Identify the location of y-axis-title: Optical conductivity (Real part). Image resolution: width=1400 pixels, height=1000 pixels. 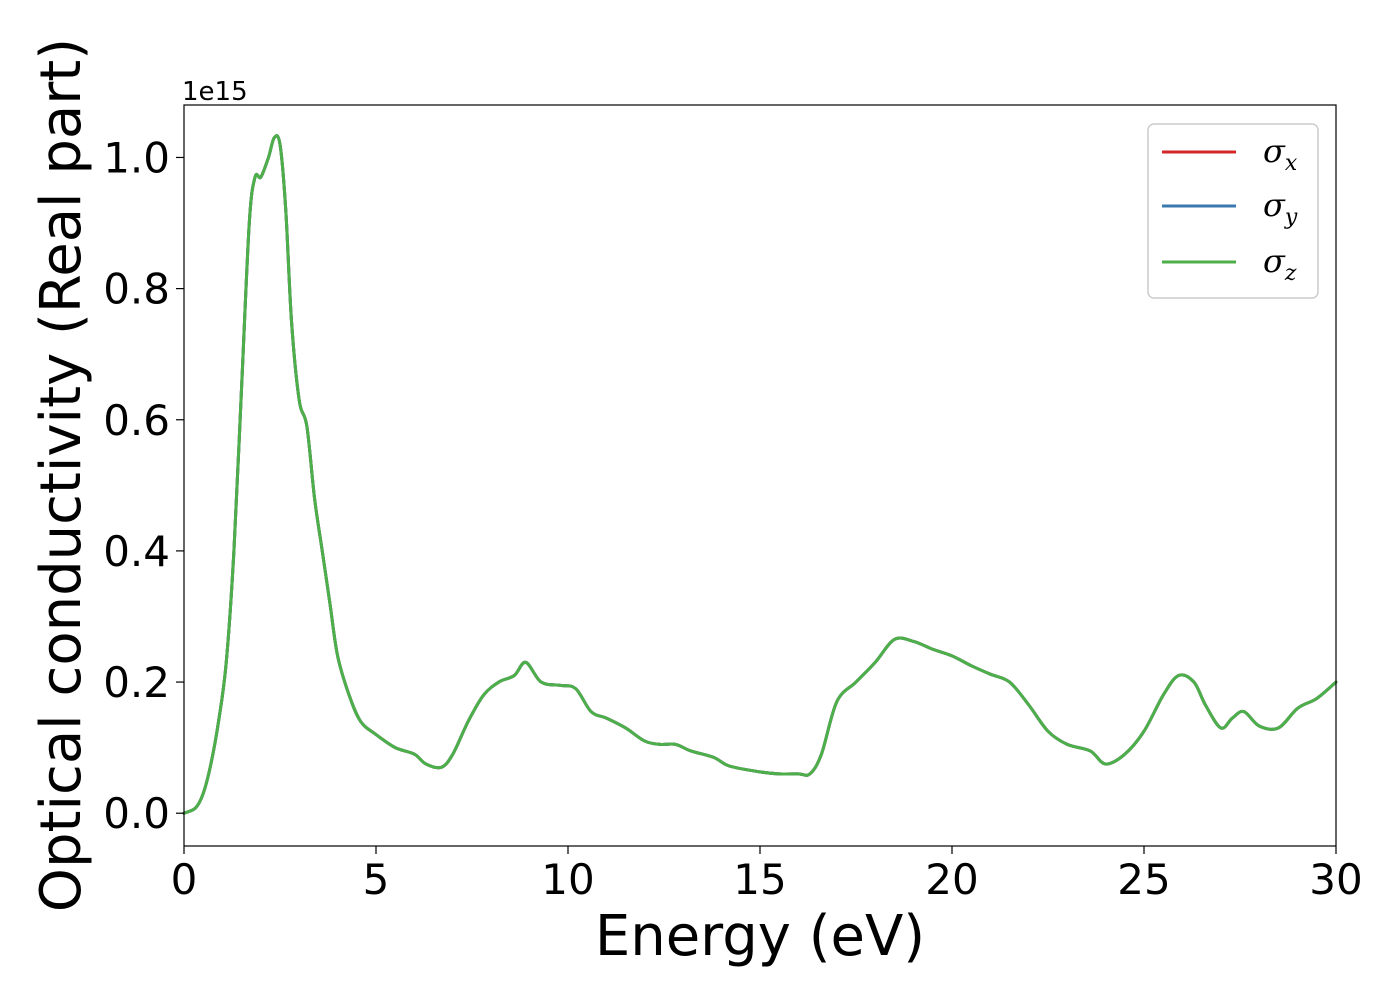
(61, 475).